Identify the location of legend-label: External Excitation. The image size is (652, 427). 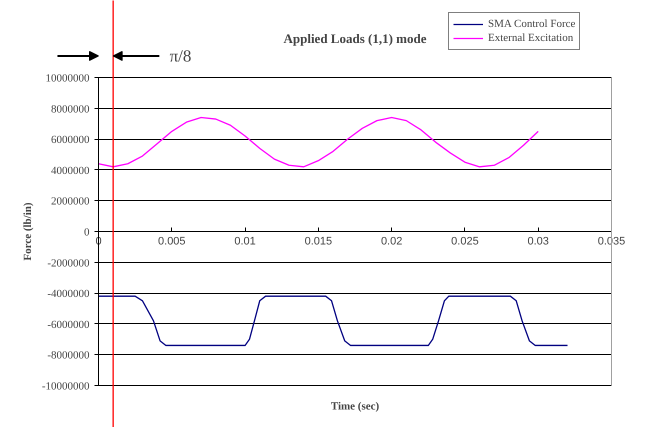
(531, 38).